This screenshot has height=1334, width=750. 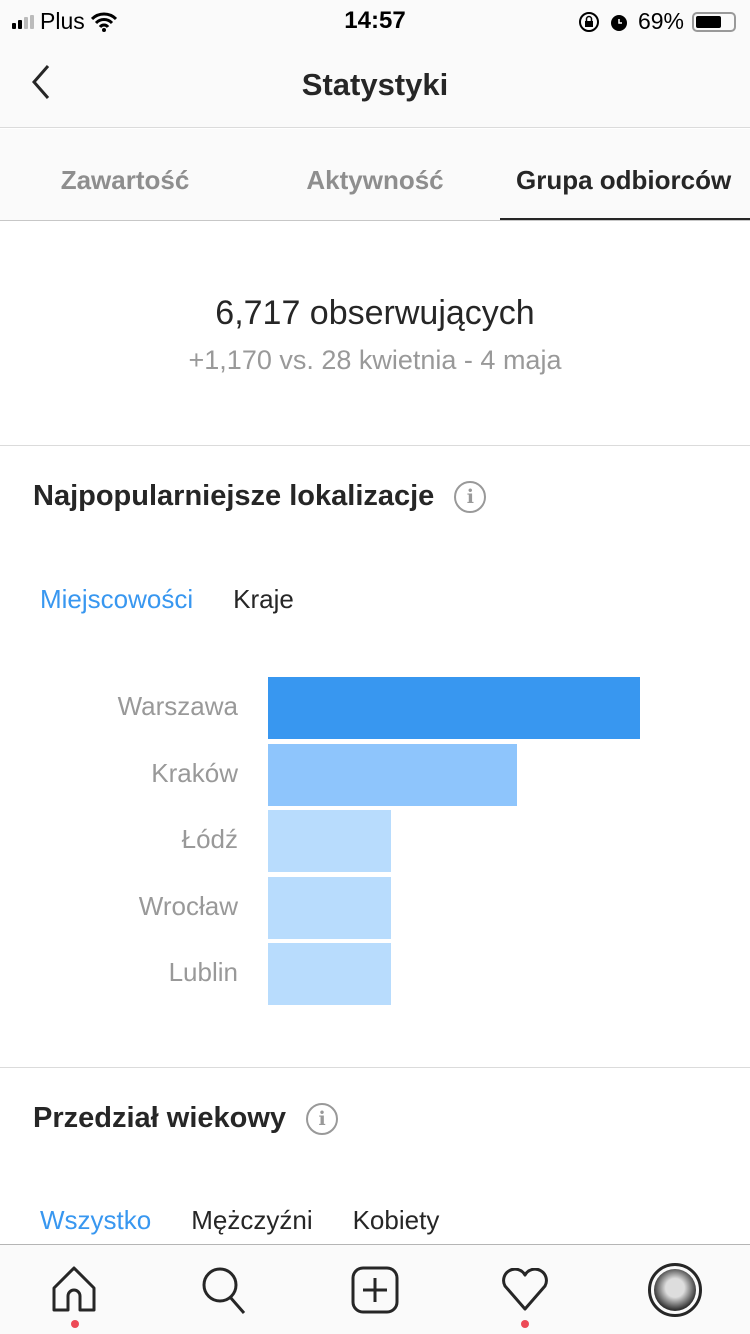 I want to click on header: Statystyki, so click(x=375, y=84).